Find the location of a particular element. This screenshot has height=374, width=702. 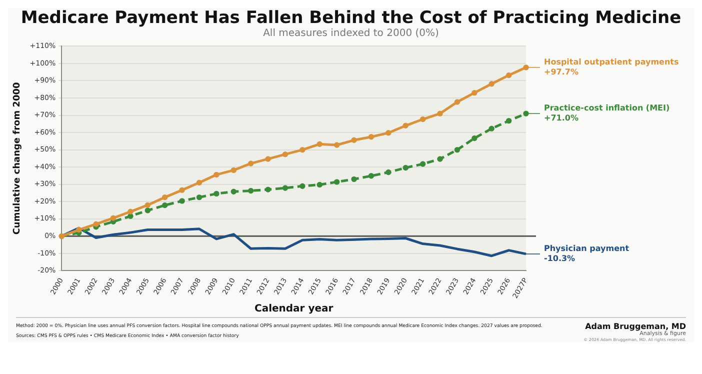

text: Physician payment is located at coordinates (587, 249).